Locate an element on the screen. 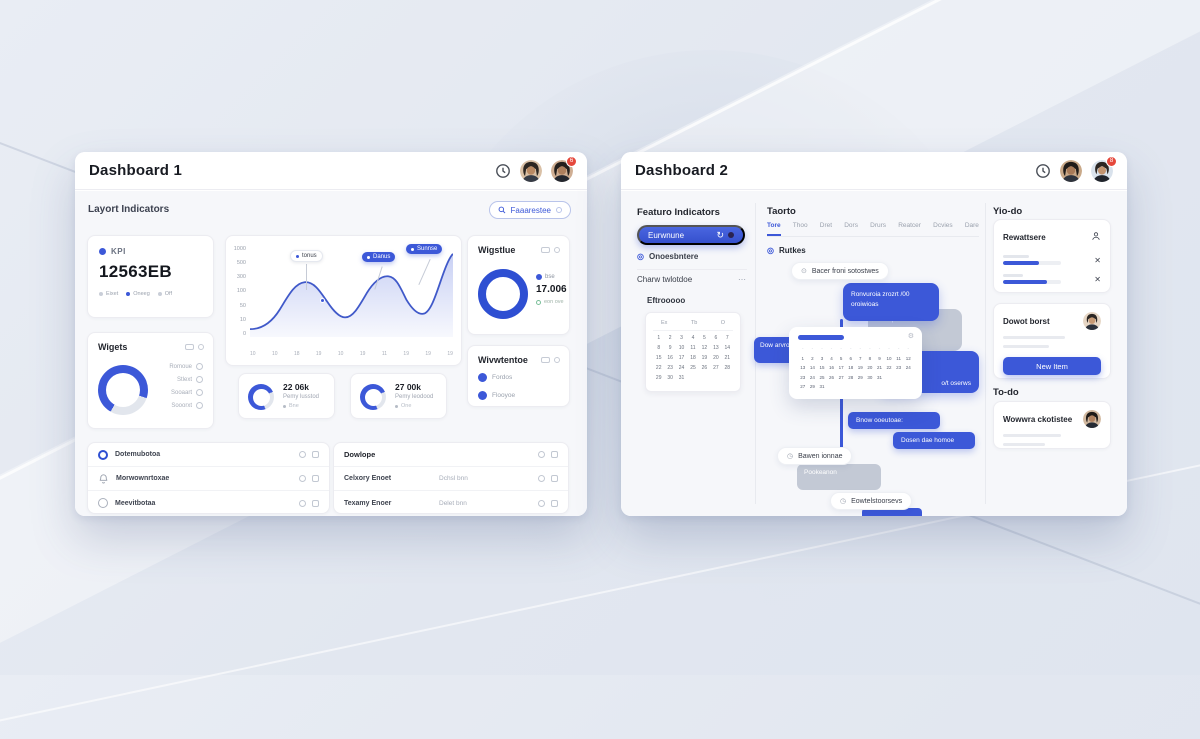  avatar: 8 is located at coordinates (1104, 168).